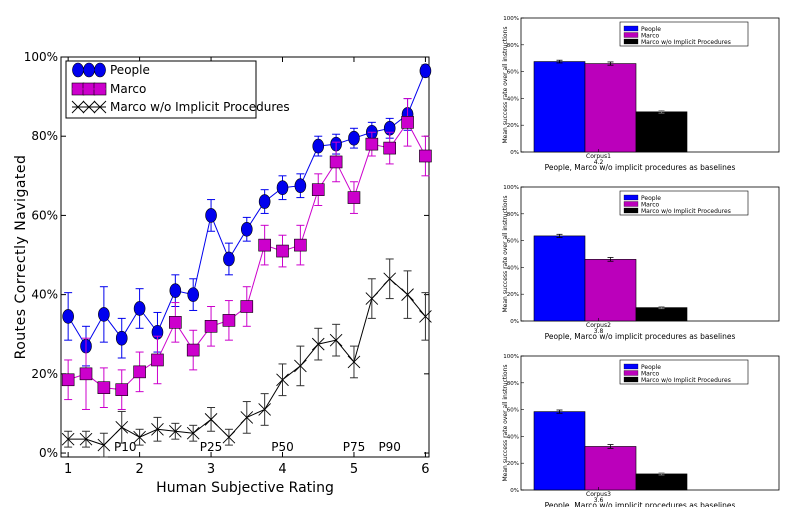 The image size is (797, 507). Describe the element at coordinates (48, 453) in the screenshot. I see `main-y-tick-label: 0%` at that location.